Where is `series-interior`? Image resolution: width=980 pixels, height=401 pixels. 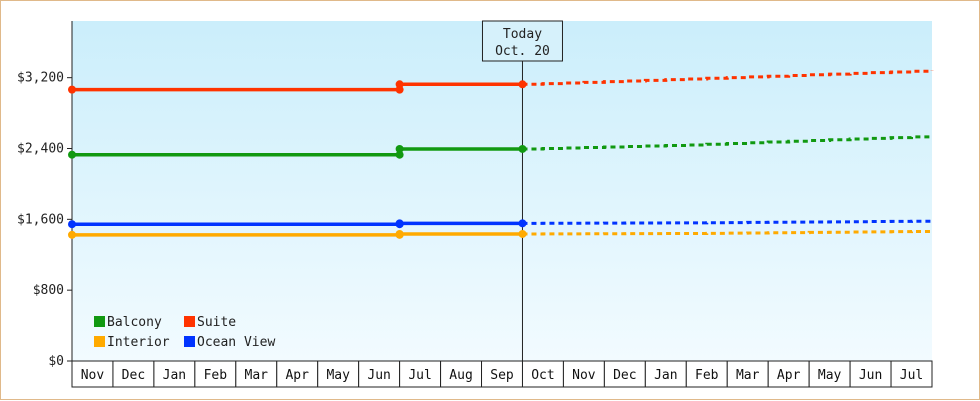 series-interior is located at coordinates (501, 234).